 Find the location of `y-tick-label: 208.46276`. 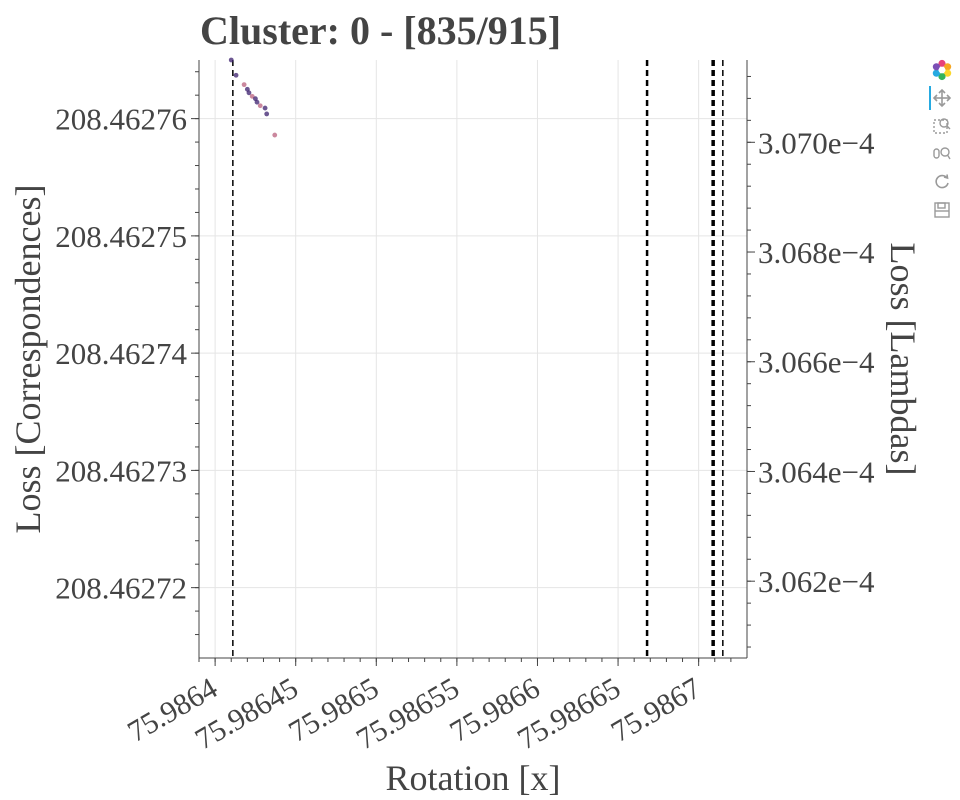

y-tick-label: 208.46276 is located at coordinates (121, 119).